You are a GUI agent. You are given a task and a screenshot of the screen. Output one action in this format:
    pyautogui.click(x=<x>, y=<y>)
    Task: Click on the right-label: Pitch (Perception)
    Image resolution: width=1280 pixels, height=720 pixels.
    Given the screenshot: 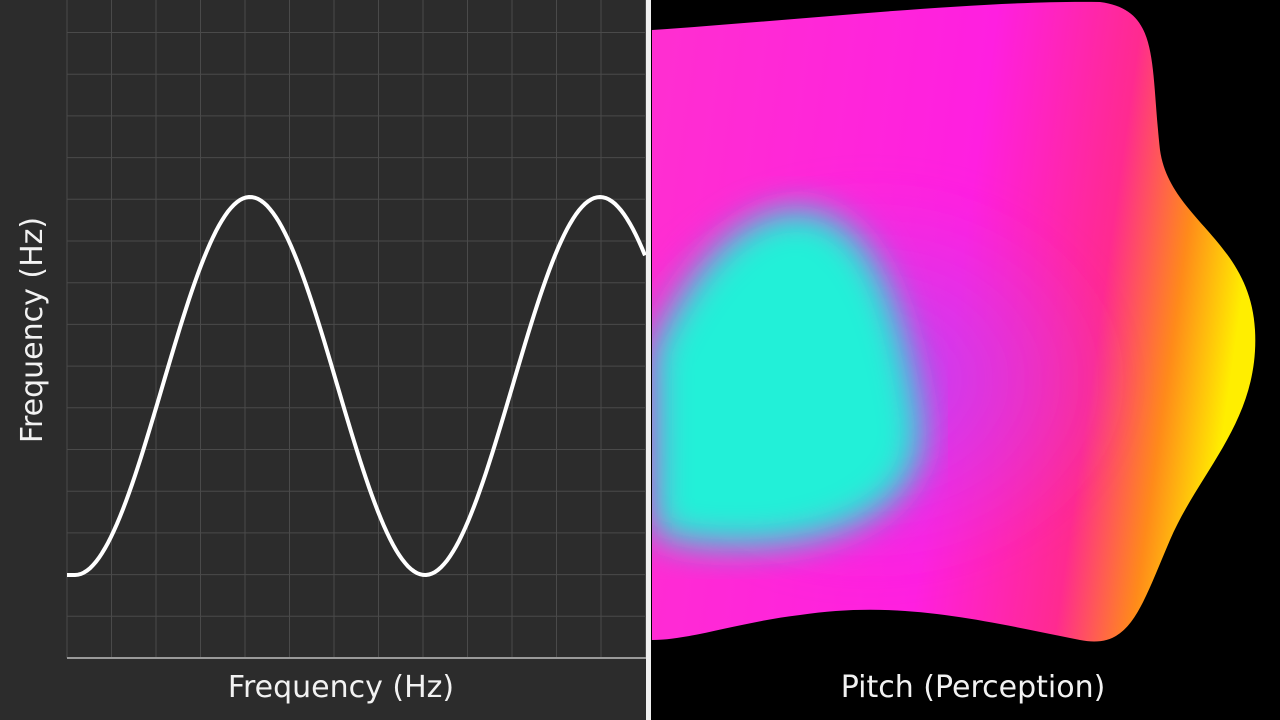 What is the action you would take?
    pyautogui.click(x=973, y=687)
    